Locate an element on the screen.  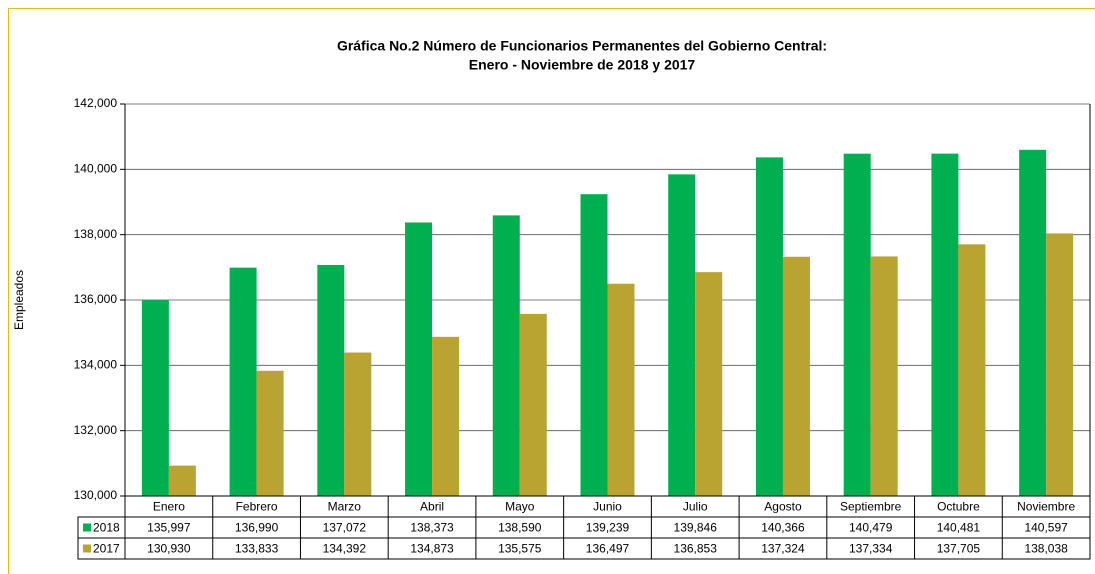
table-value: 140,597 is located at coordinates (1046, 528).